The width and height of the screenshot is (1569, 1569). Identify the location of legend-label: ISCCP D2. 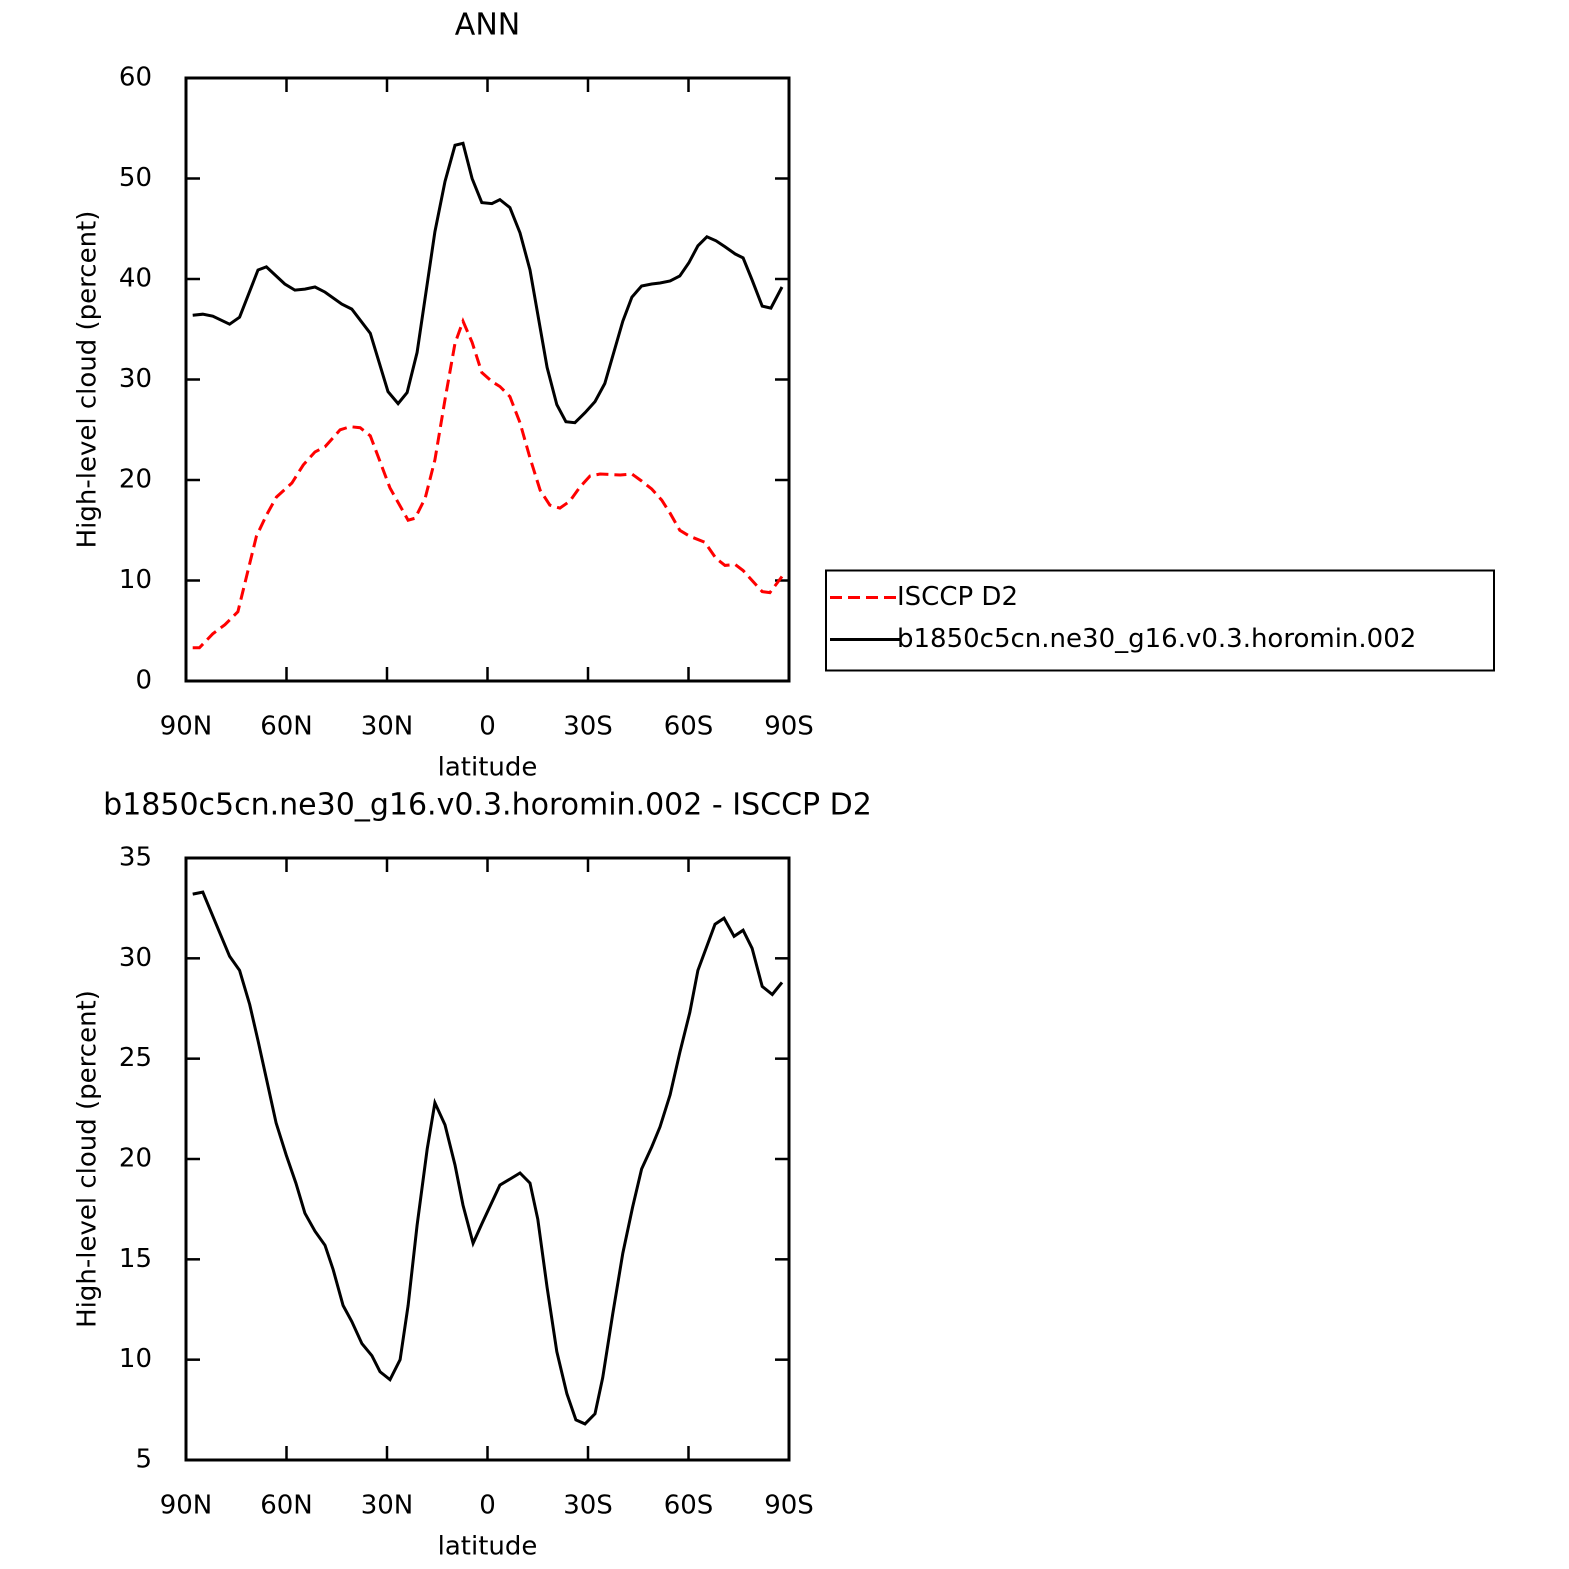
(957, 597).